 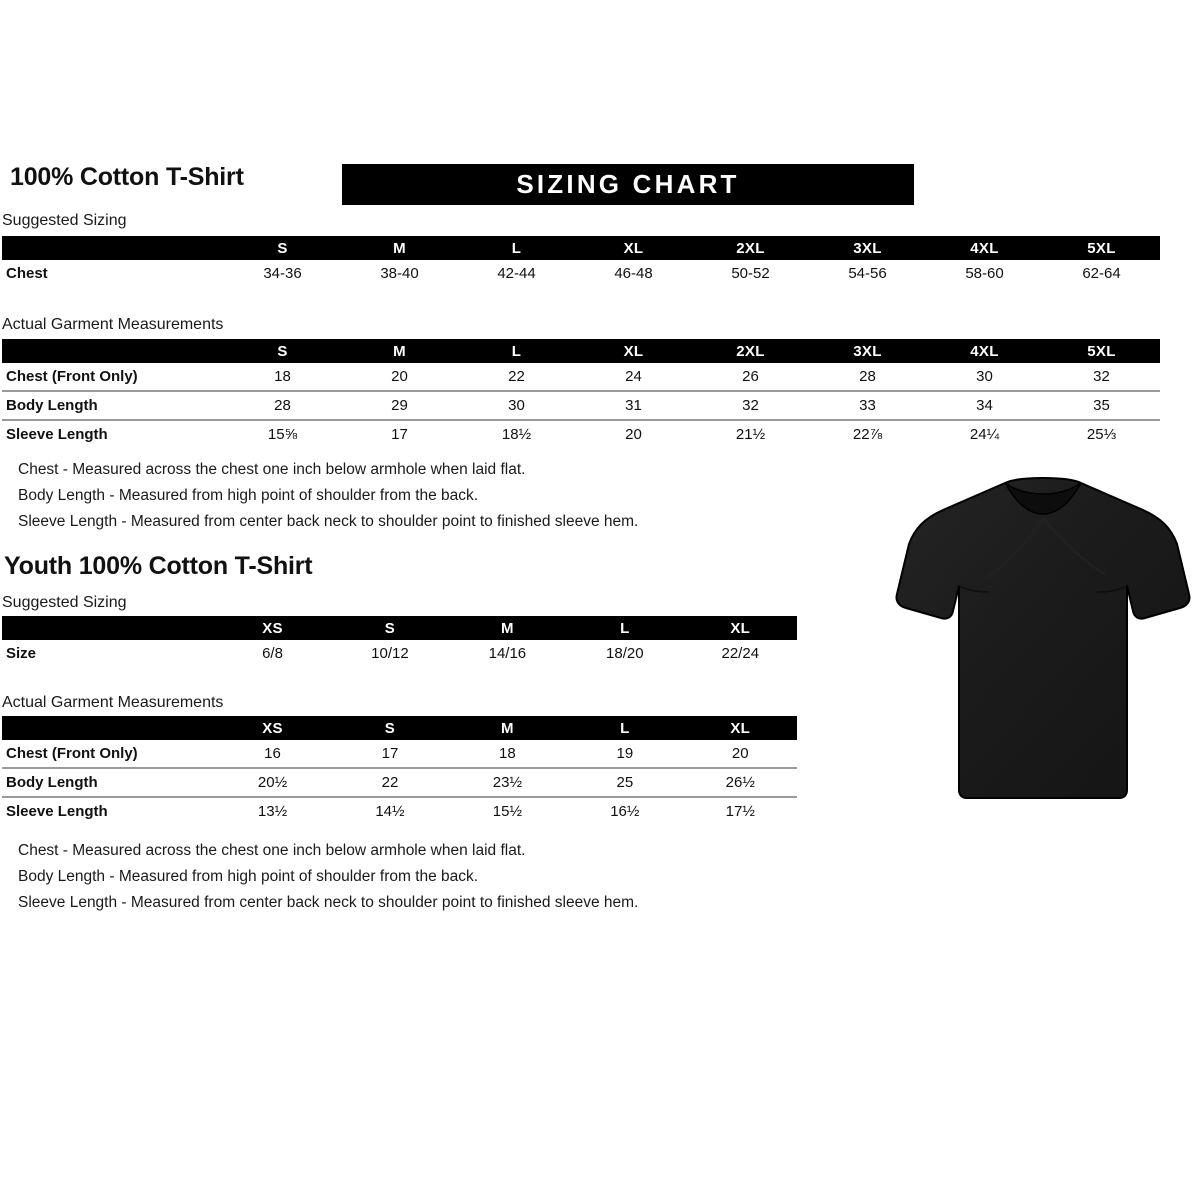 What do you see at coordinates (867, 273) in the screenshot?
I see `cell-chest-3xl: 54-56` at bounding box center [867, 273].